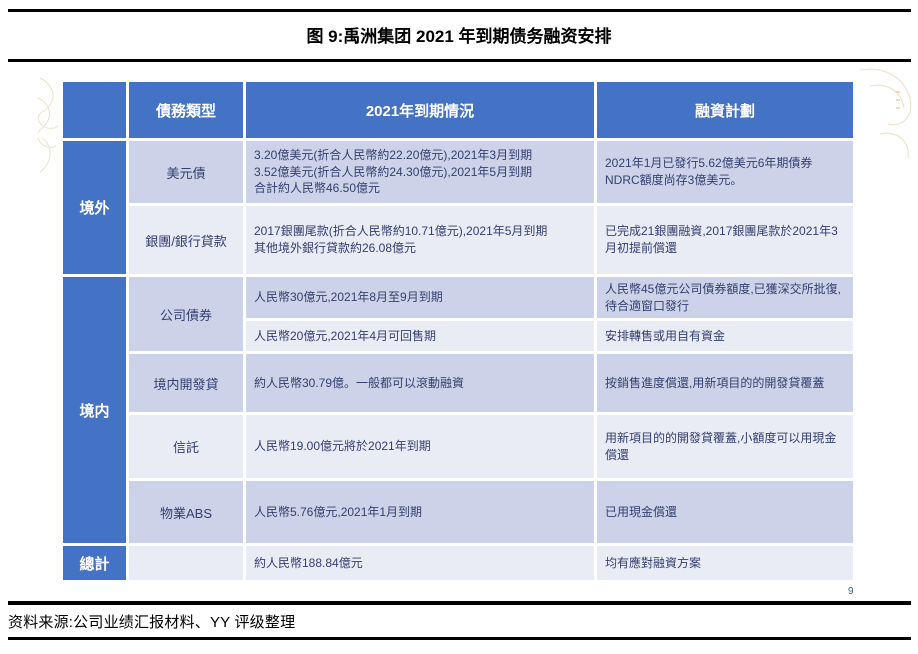  I want to click on type-cell-syndicated-loan: 銀團/銀行貸款, so click(186, 240).